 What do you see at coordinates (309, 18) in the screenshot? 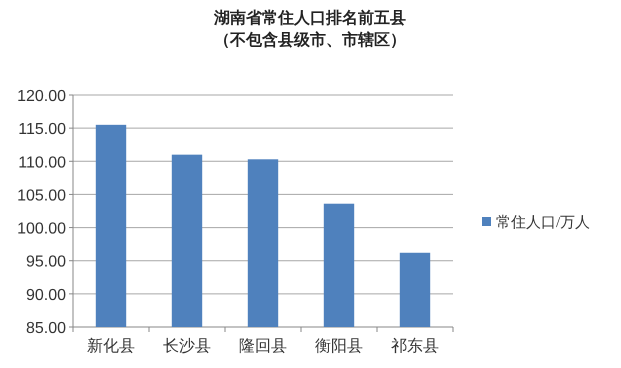
I see `chart-title: 湖南省常住人口排名前五县` at bounding box center [309, 18].